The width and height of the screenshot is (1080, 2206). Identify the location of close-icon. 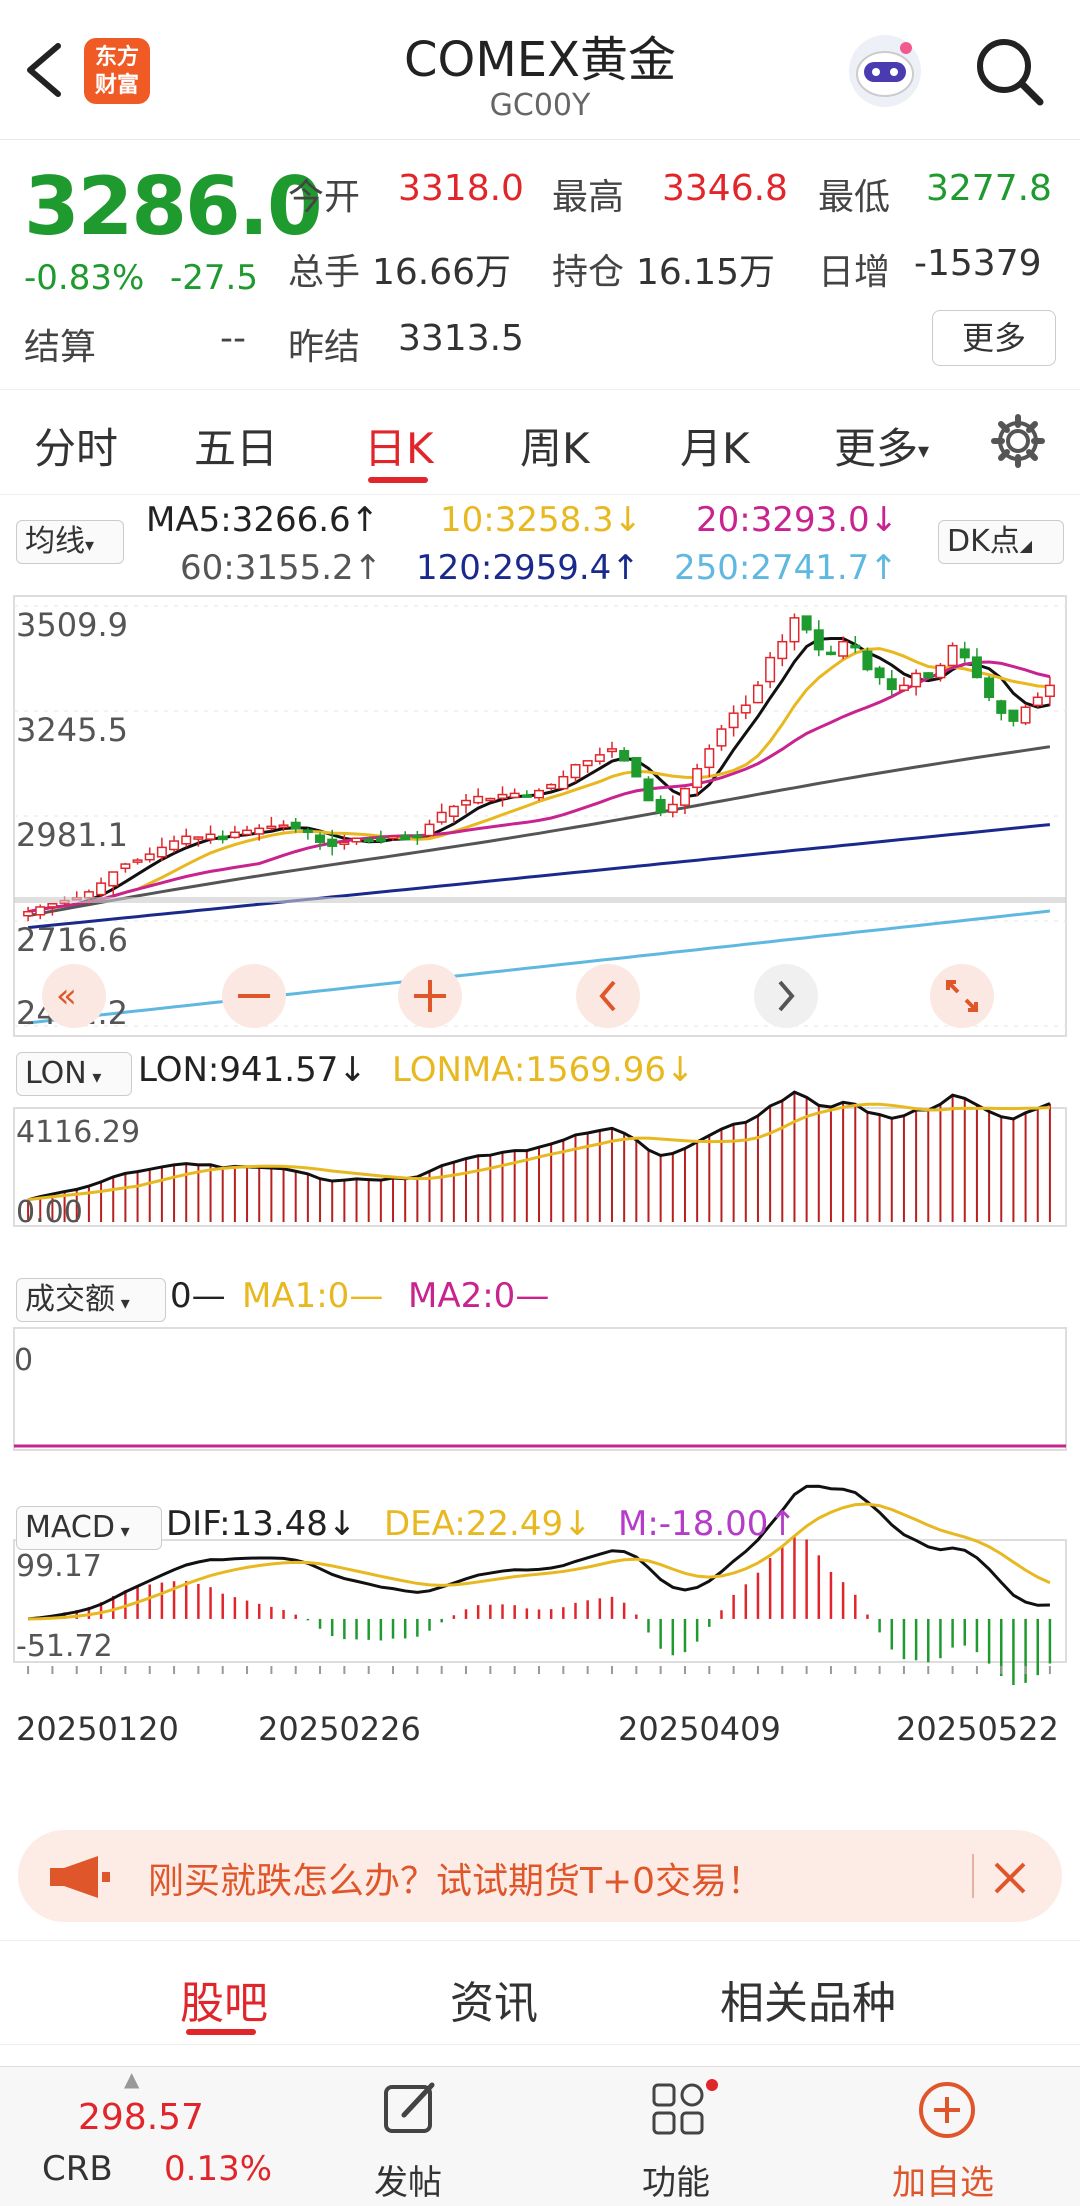
(1010, 1878).